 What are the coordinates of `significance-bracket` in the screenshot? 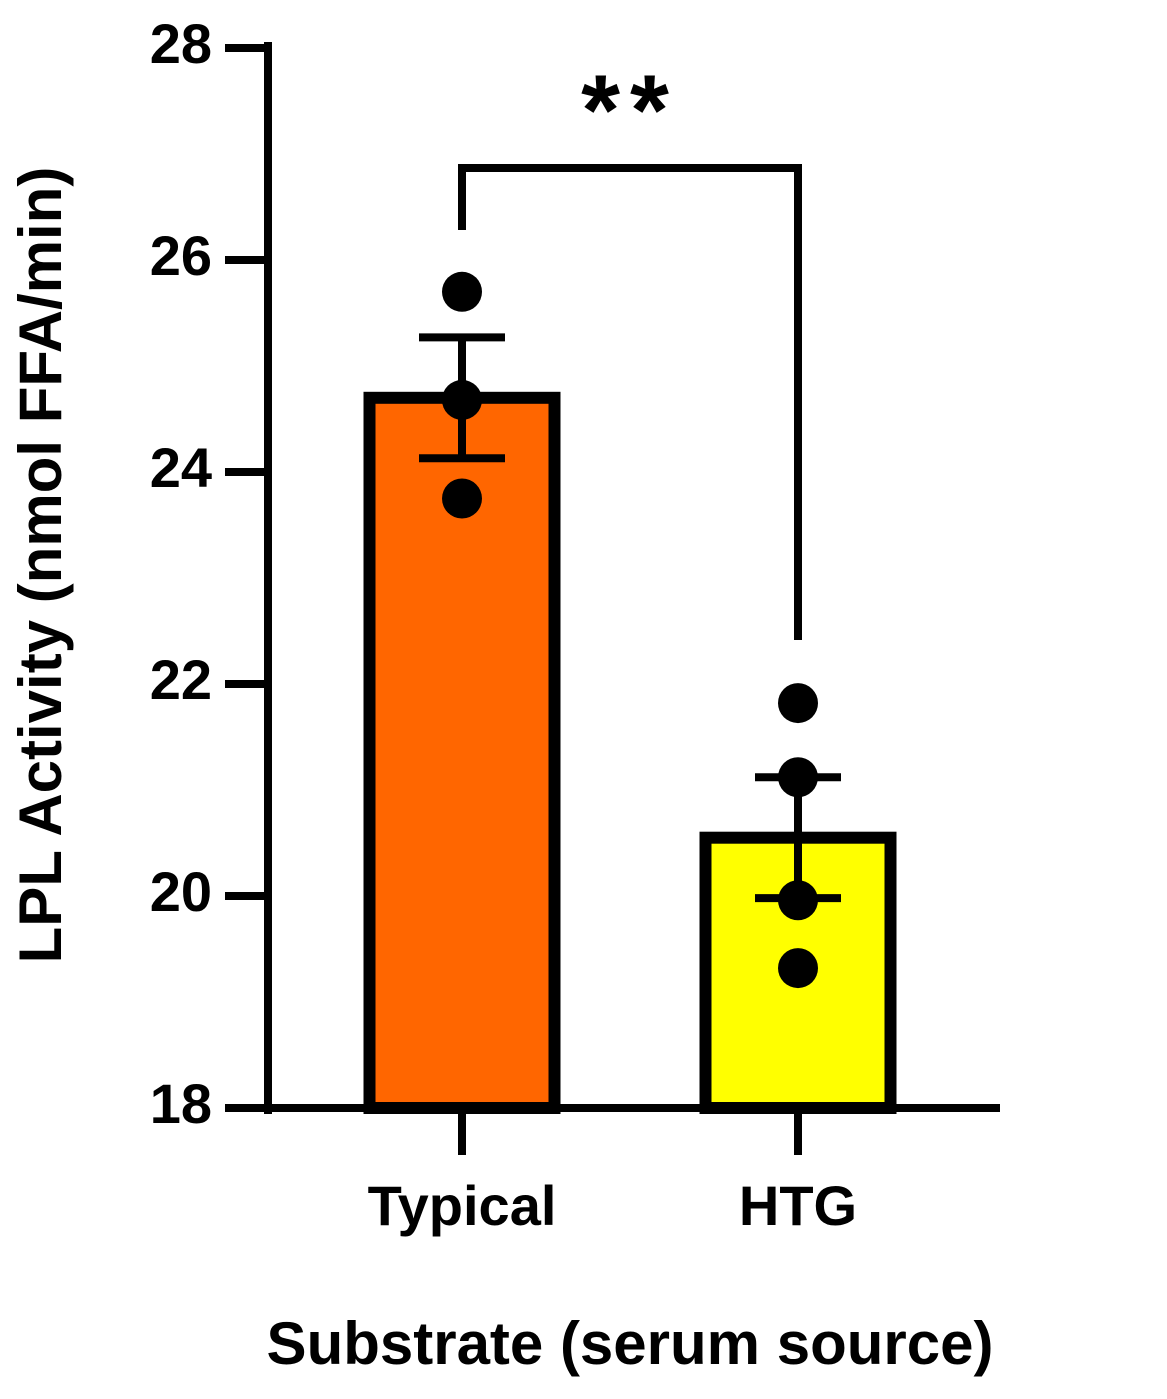 It's located at (630, 402).